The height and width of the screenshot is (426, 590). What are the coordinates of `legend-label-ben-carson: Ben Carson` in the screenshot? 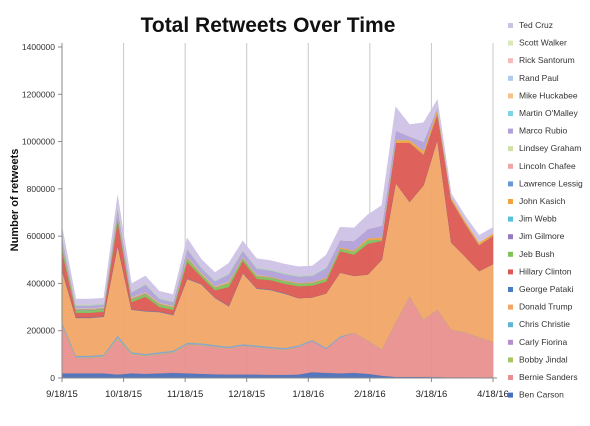 It's located at (541, 395).